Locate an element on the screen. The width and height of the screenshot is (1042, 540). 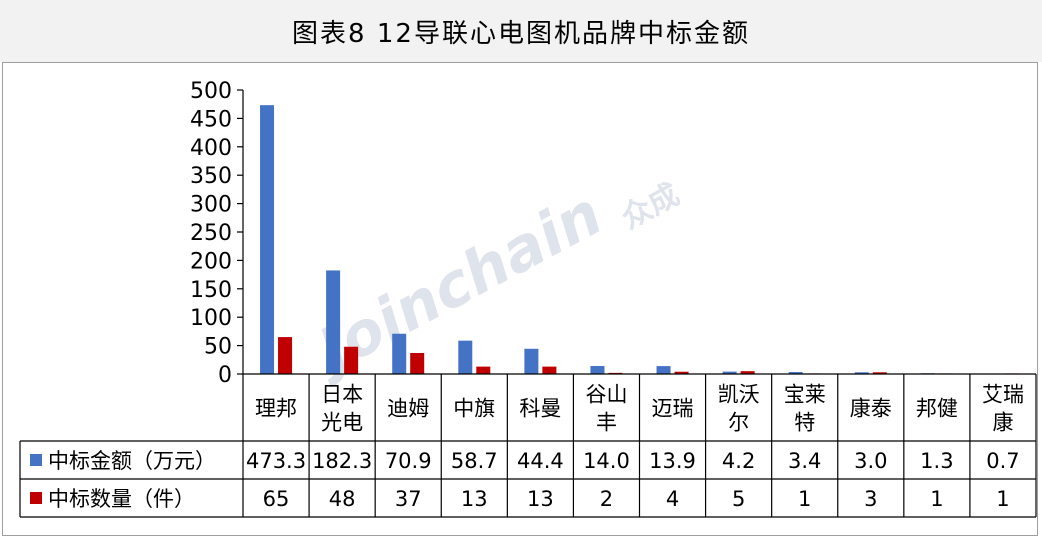
chart-title: 图表8 12导联心电图机品牌中标金额 is located at coordinates (521, 33).